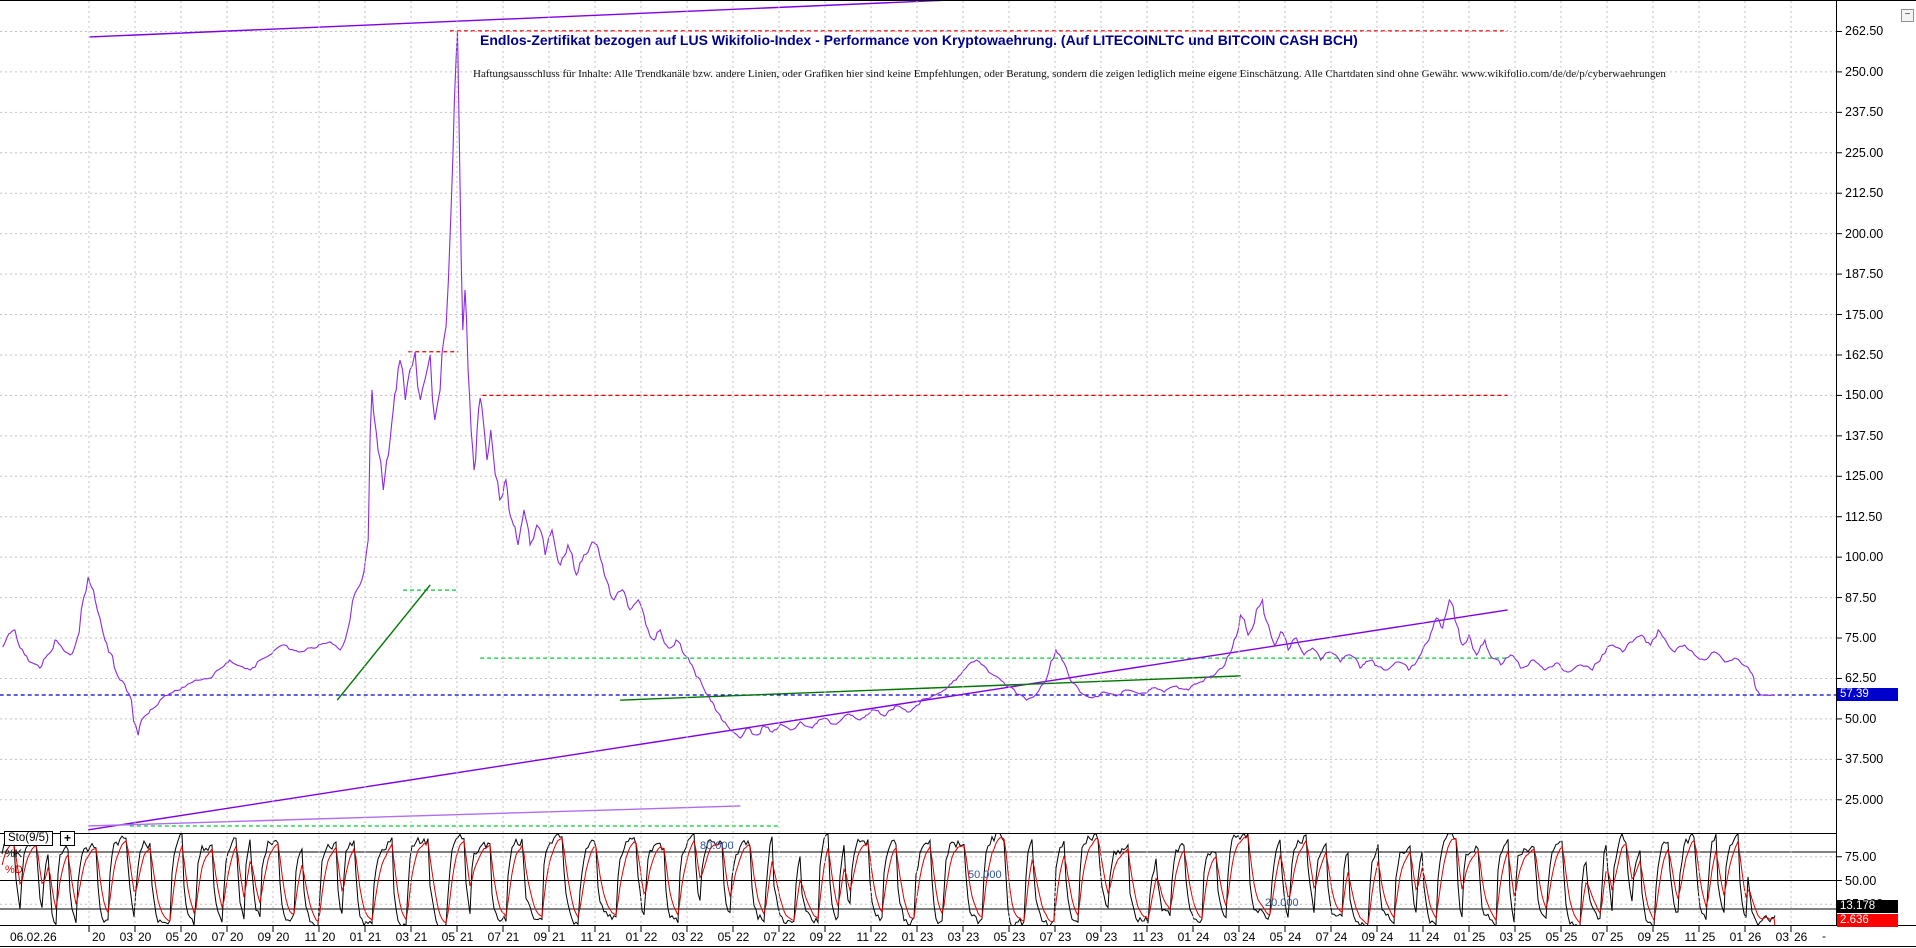 This screenshot has height=948, width=1916. I want to click on y-axis-label: 187.50, so click(1864, 274).